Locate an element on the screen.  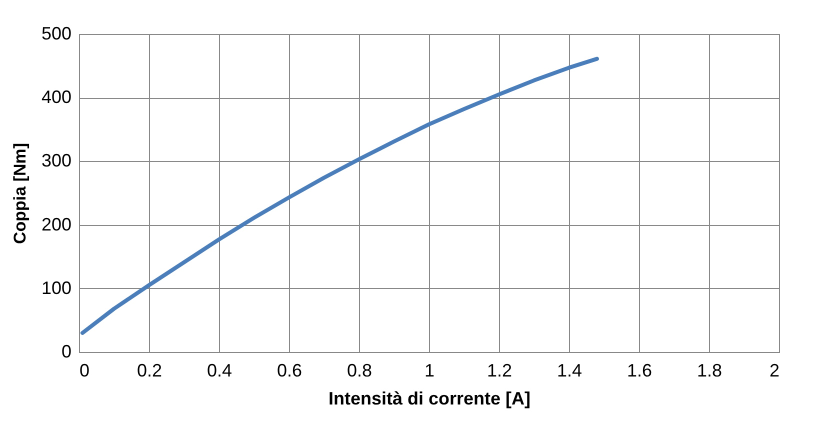
x-tick-label: 0.8 is located at coordinates (359, 370).